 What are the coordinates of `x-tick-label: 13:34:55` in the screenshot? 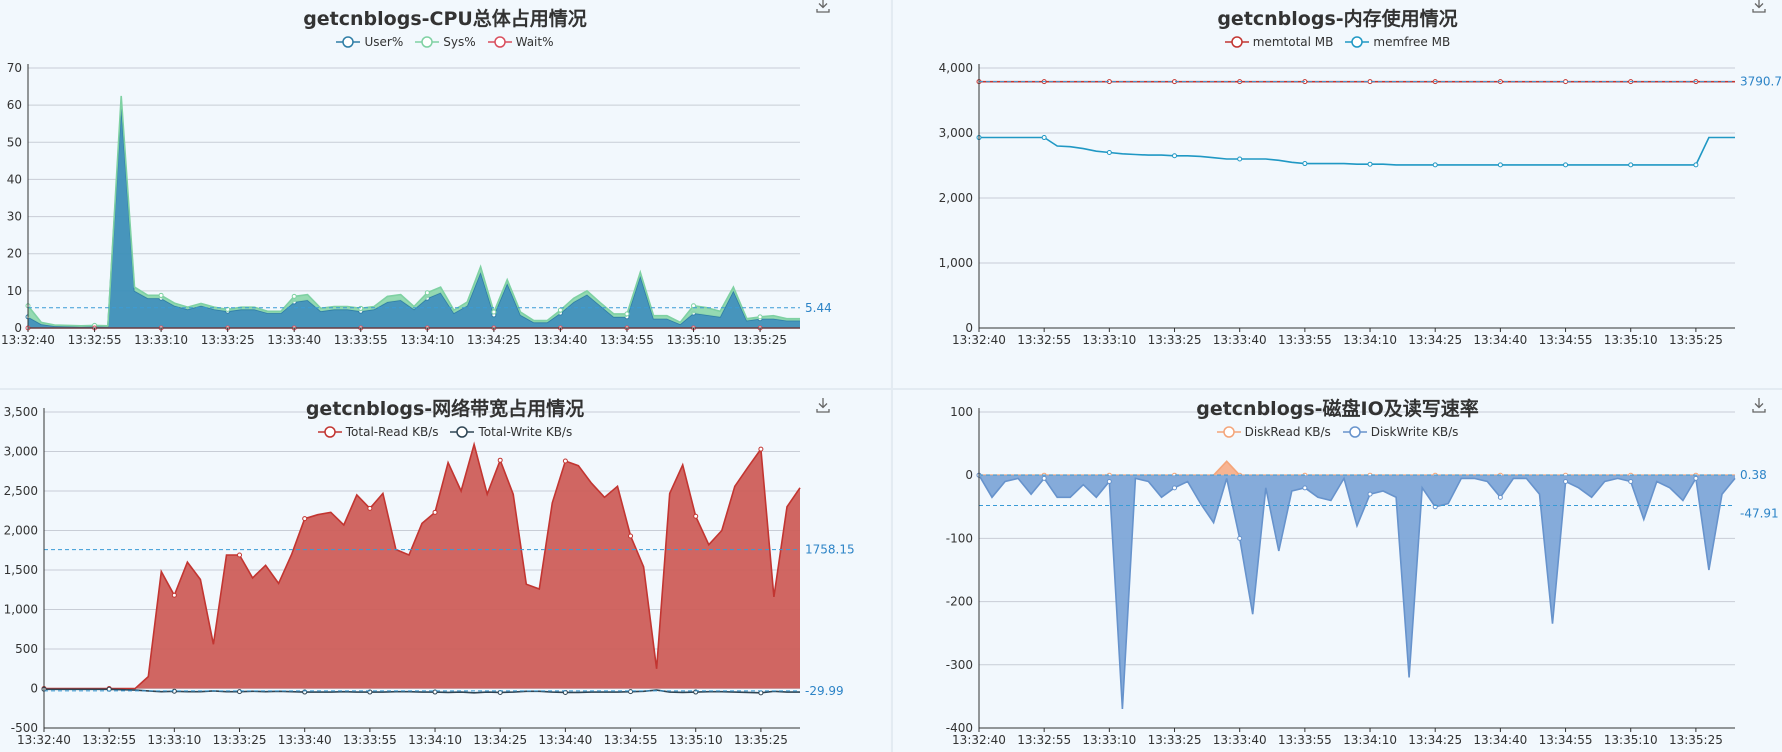 It's located at (1566, 340).